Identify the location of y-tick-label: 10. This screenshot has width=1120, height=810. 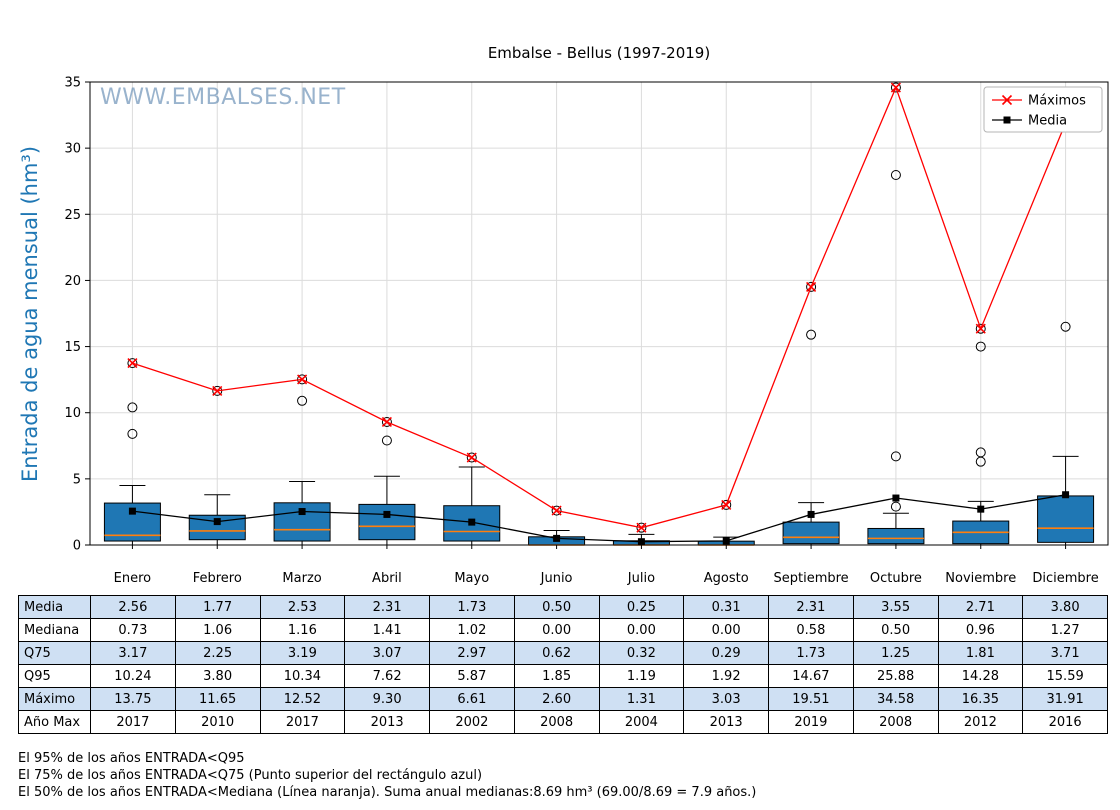
(72, 413).